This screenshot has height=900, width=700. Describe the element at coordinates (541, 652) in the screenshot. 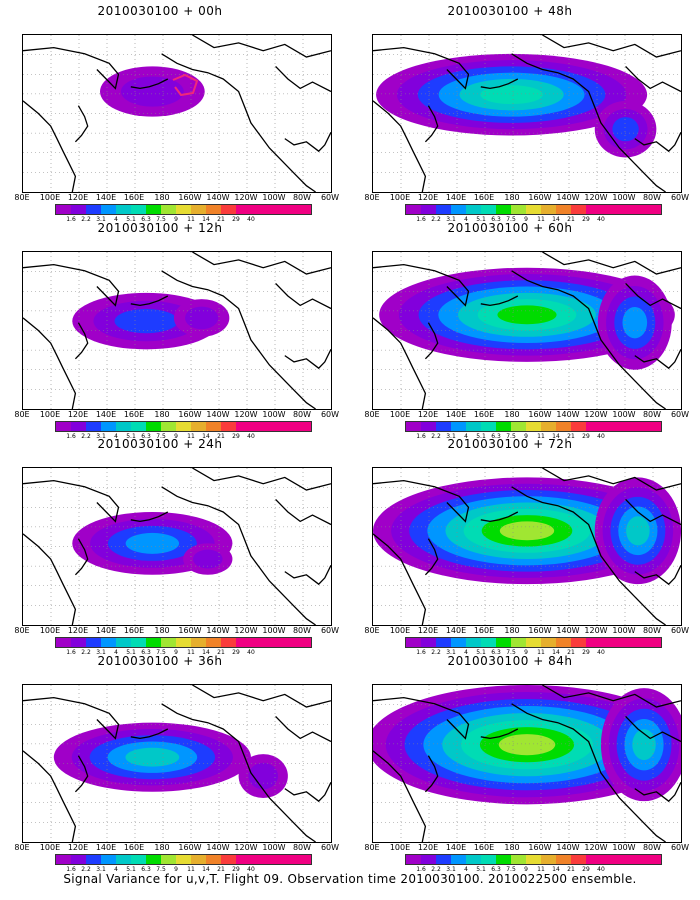

I see `colorbar-label: 11` at that location.